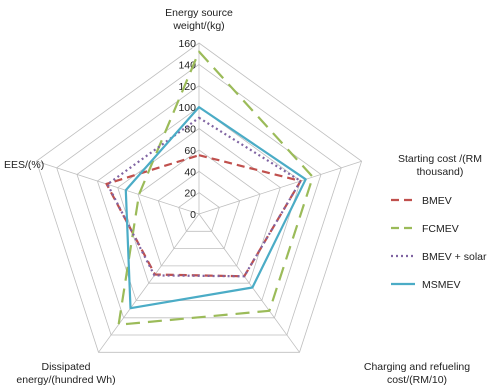  I want to click on legend: BMEV FCMEV BMEV + solar MSMEV, so click(439, 243).